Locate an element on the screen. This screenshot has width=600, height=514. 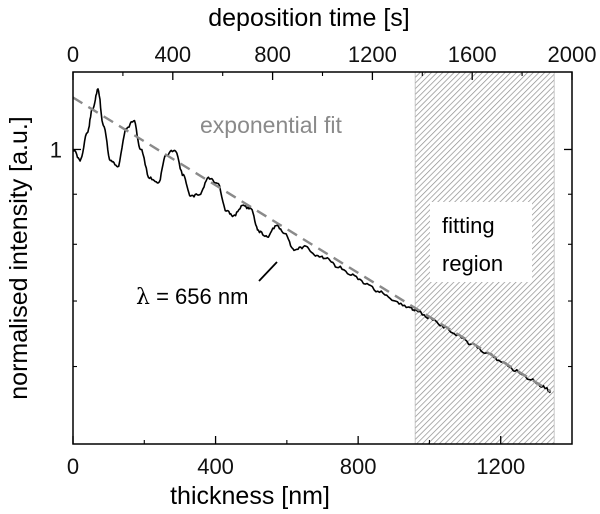
x-axis-title: thickness [nm] is located at coordinates (250, 496).